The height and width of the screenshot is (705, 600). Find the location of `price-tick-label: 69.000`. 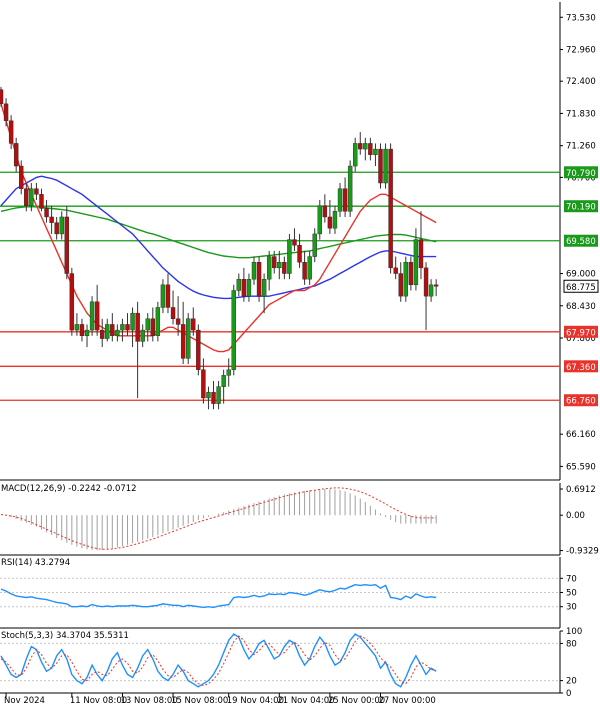

price-tick-label: 69.000 is located at coordinates (581, 275).